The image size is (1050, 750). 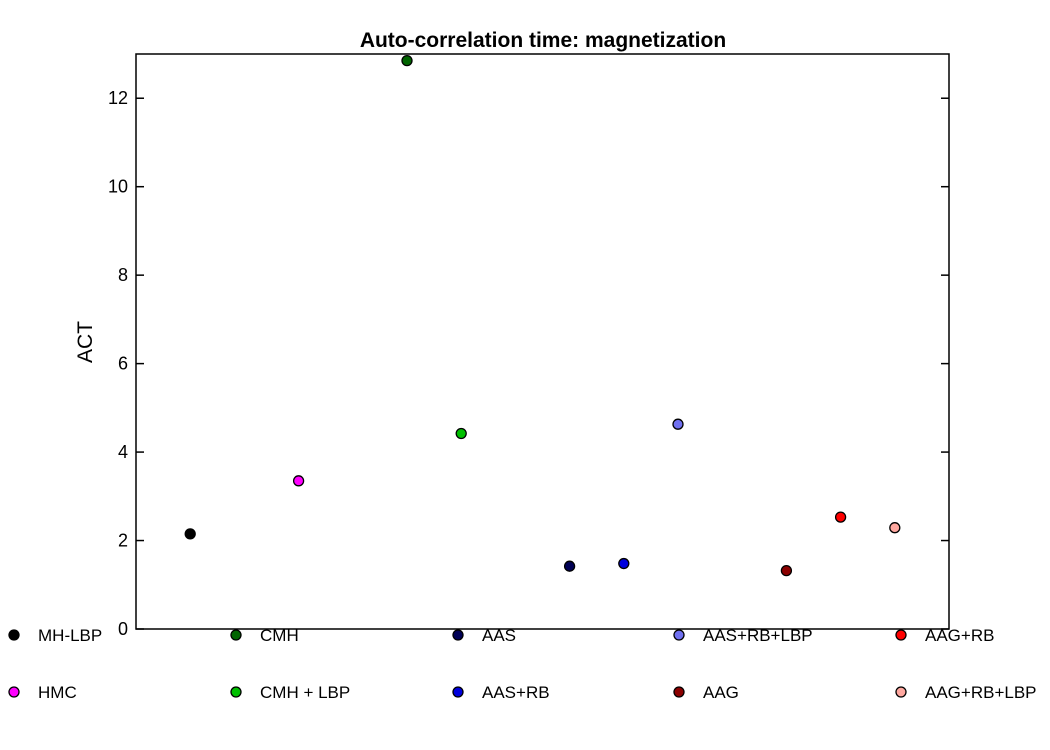 What do you see at coordinates (678, 424) in the screenshot?
I see `data-point-aas-rb-lbp` at bounding box center [678, 424].